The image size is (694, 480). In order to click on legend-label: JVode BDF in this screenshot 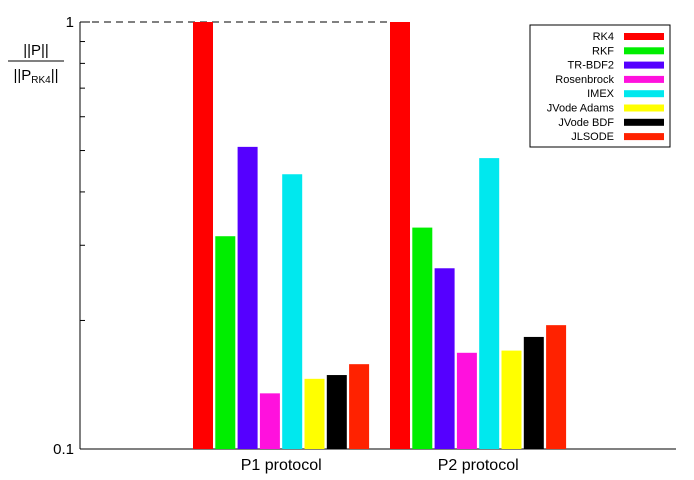, I will do `click(586, 123)`.